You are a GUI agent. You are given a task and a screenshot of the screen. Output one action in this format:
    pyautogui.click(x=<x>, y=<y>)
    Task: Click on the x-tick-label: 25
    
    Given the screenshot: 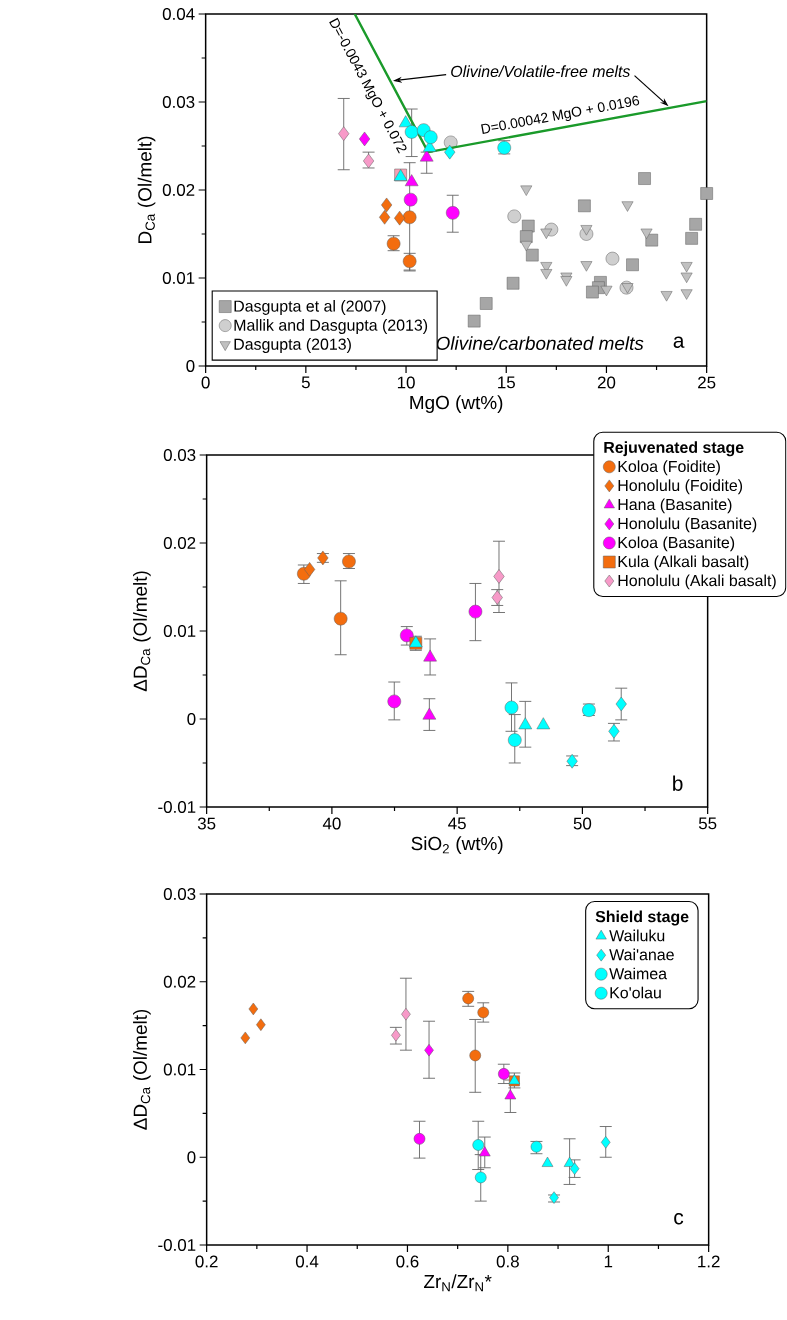 What is the action you would take?
    pyautogui.click(x=707, y=382)
    